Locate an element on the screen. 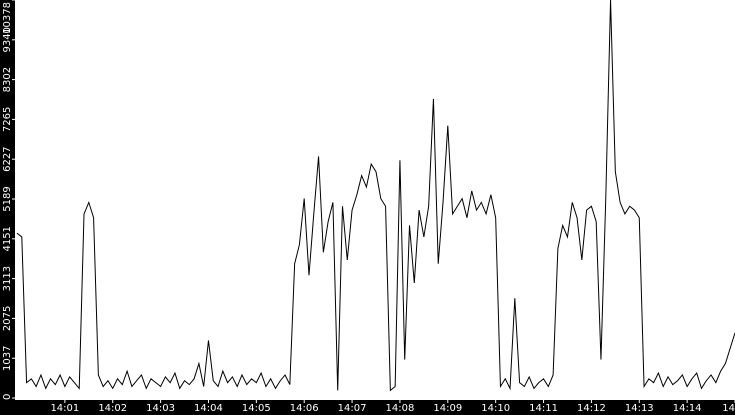 This screenshot has height=415, width=735. x-tick-label: 14:13 is located at coordinates (639, 408).